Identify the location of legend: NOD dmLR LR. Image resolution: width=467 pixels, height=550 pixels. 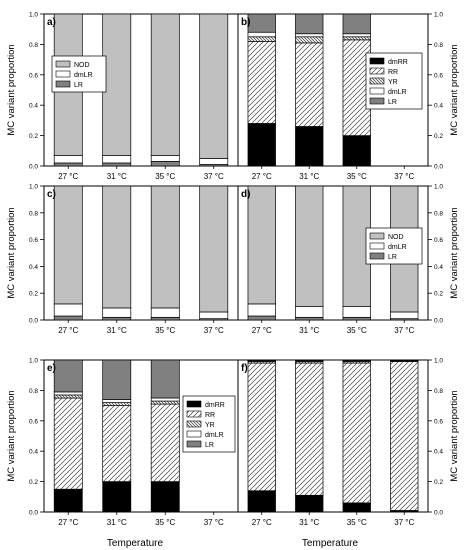
(79, 74).